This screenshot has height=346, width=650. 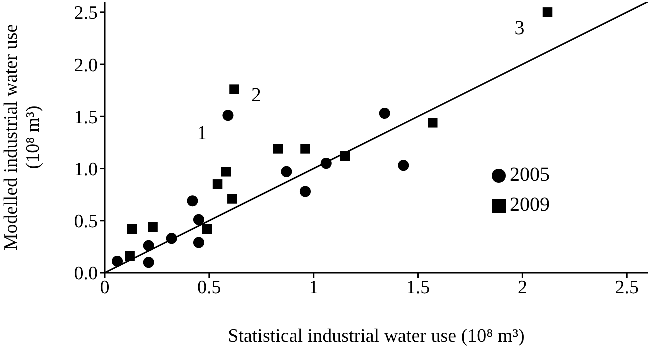 I want to click on x-tick-label: 2.5, so click(x=627, y=287).